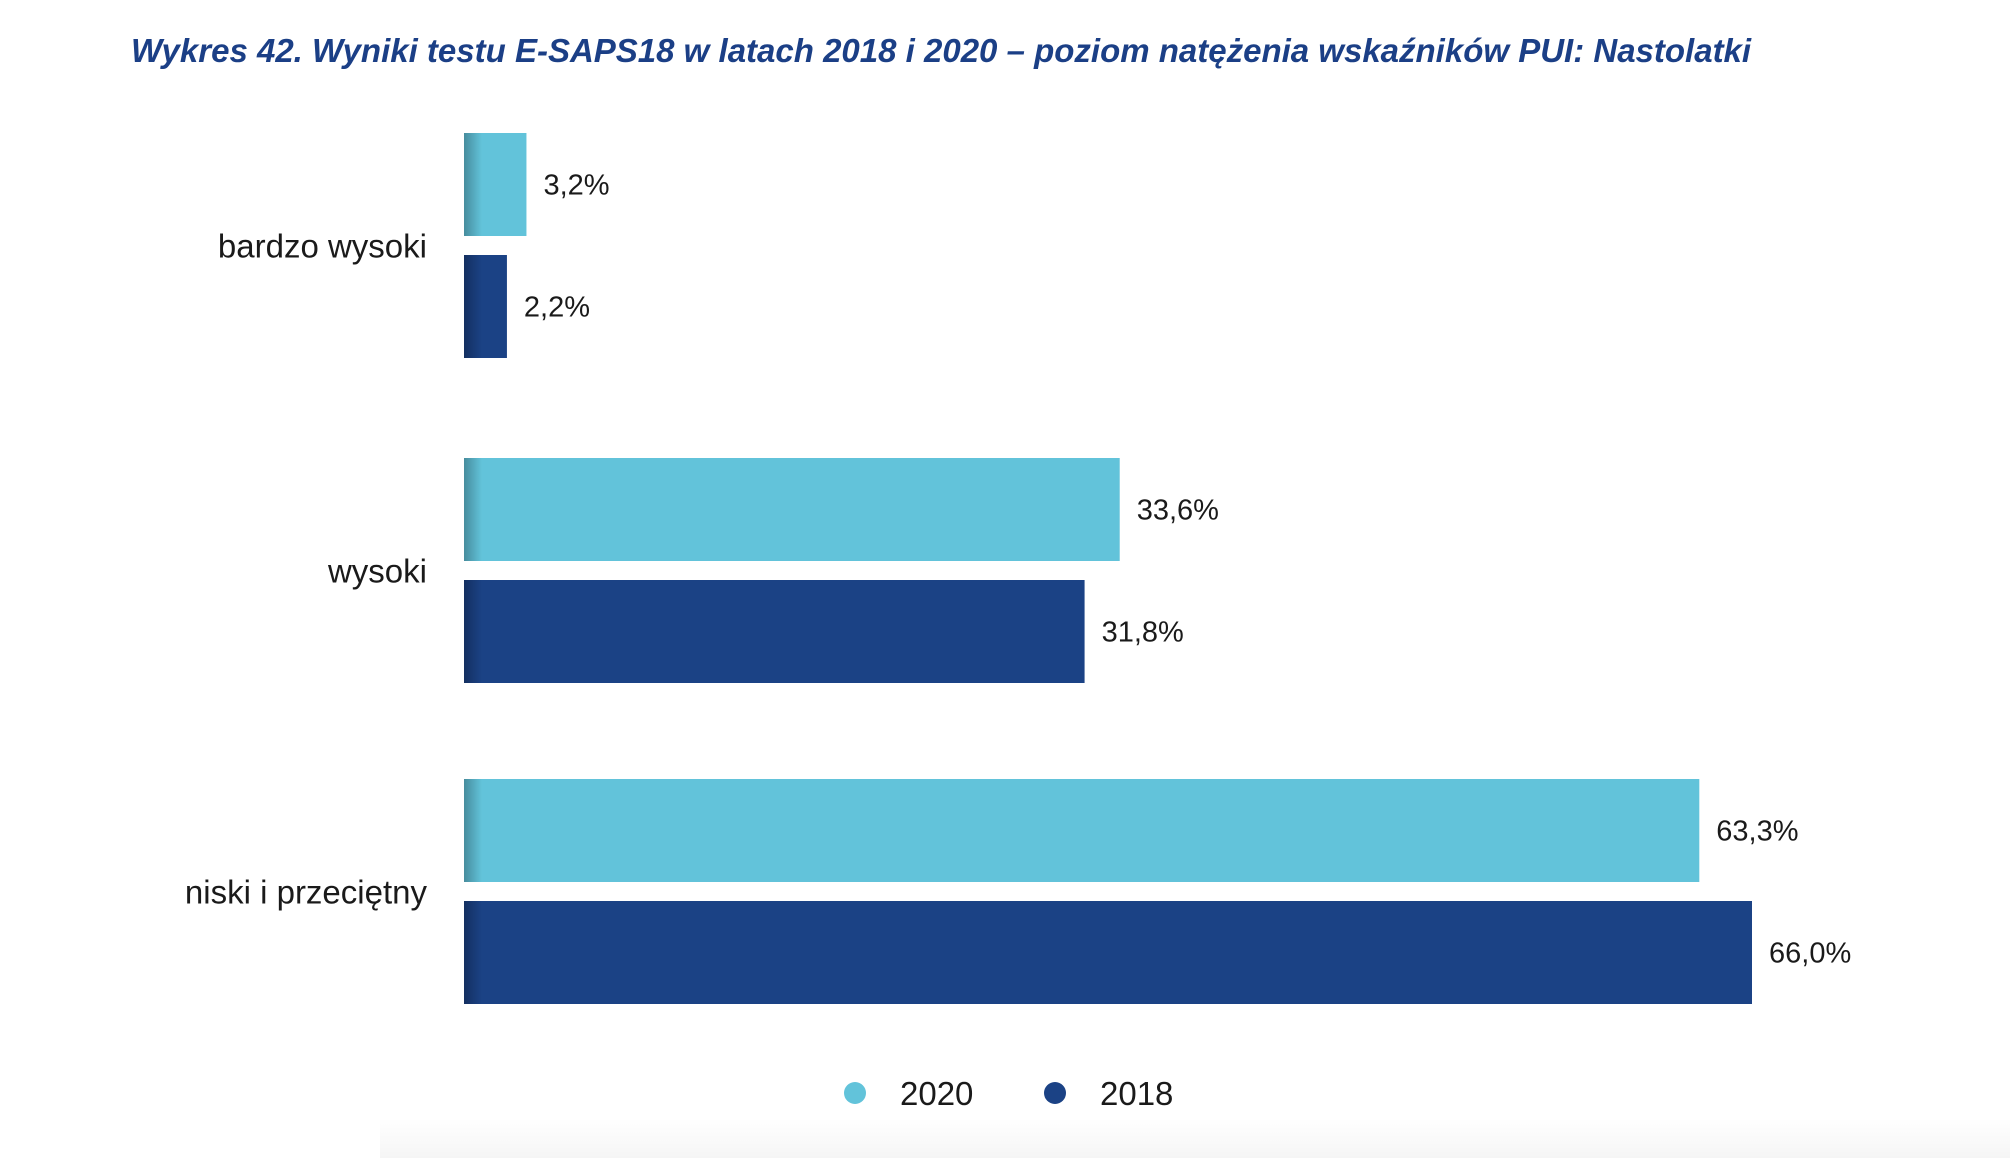  What do you see at coordinates (322, 246) in the screenshot?
I see `category-label-bardzo-wysoki: bardzo wysoki` at bounding box center [322, 246].